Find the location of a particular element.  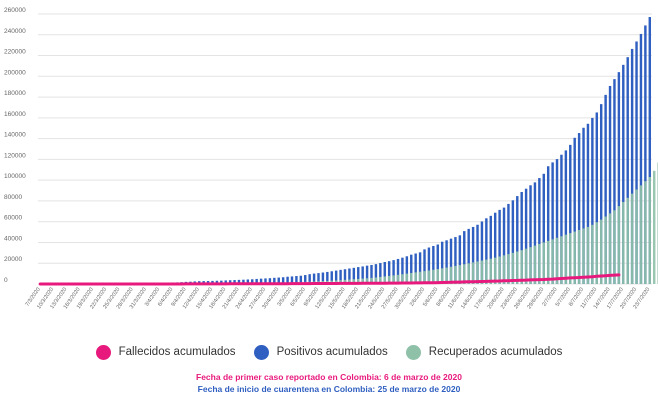

legend-item-recuperados: Recuperados acumulados is located at coordinates (484, 352).